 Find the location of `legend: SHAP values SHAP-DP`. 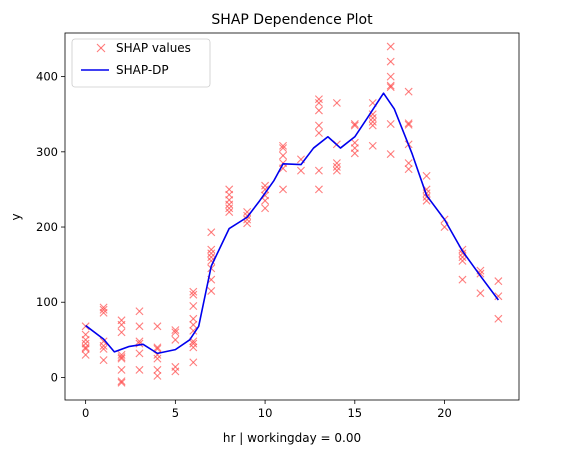

legend: SHAP values SHAP-DP is located at coordinates (141, 63).